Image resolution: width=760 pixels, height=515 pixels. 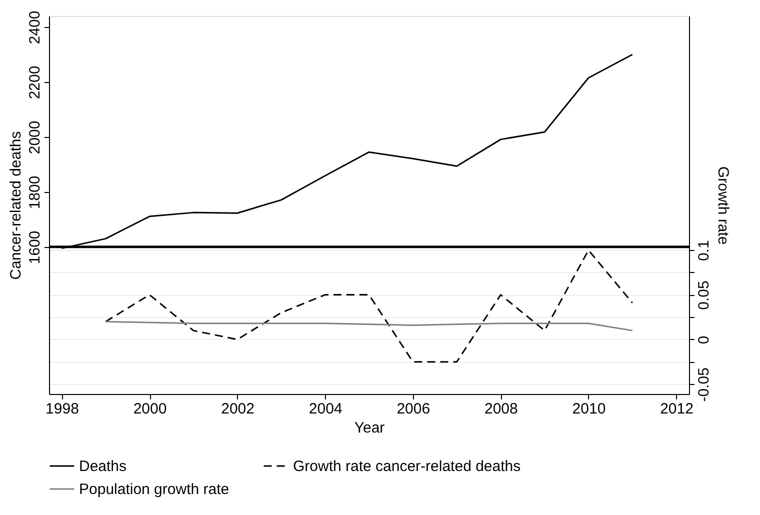 I want to click on x-tick-label: 1998, so click(x=62, y=409).